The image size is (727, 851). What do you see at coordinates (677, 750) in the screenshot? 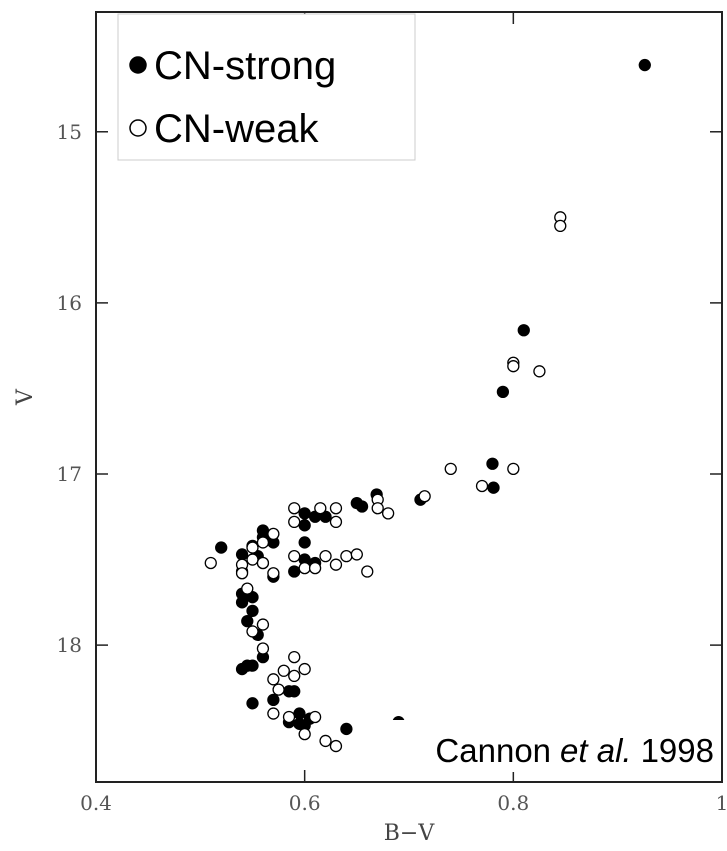
I see `annotation-part: 1998` at bounding box center [677, 750].